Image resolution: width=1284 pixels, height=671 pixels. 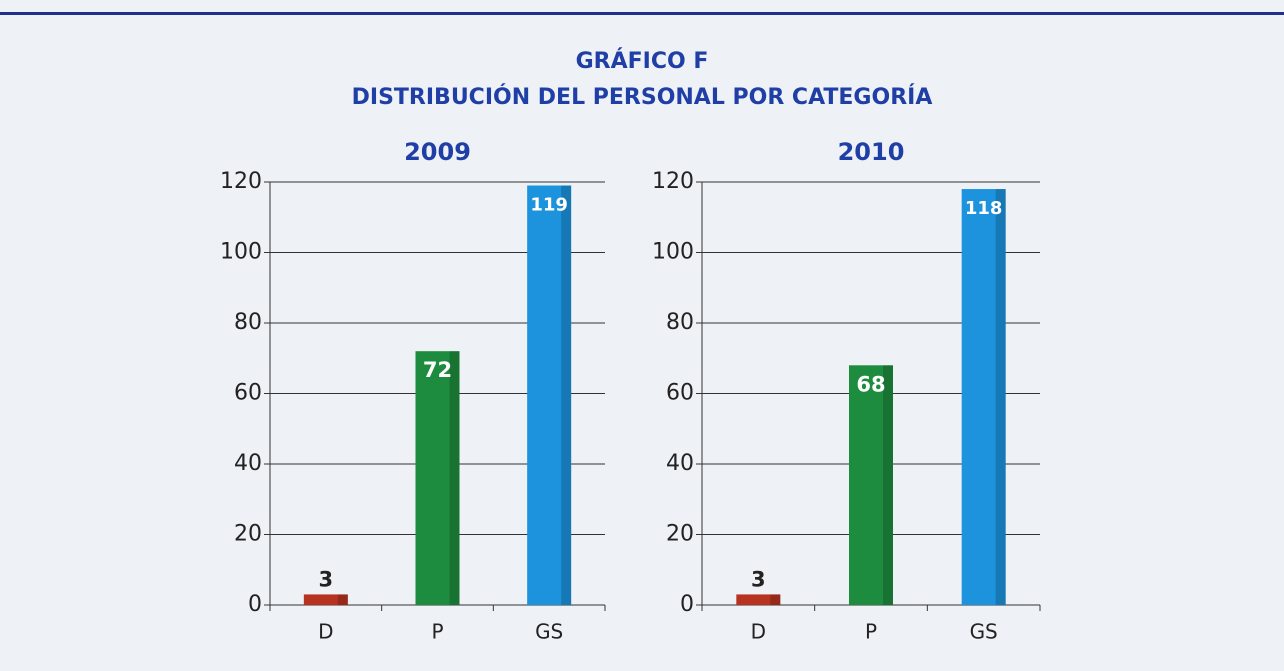 I want to click on value-label: 68, so click(x=870, y=384).